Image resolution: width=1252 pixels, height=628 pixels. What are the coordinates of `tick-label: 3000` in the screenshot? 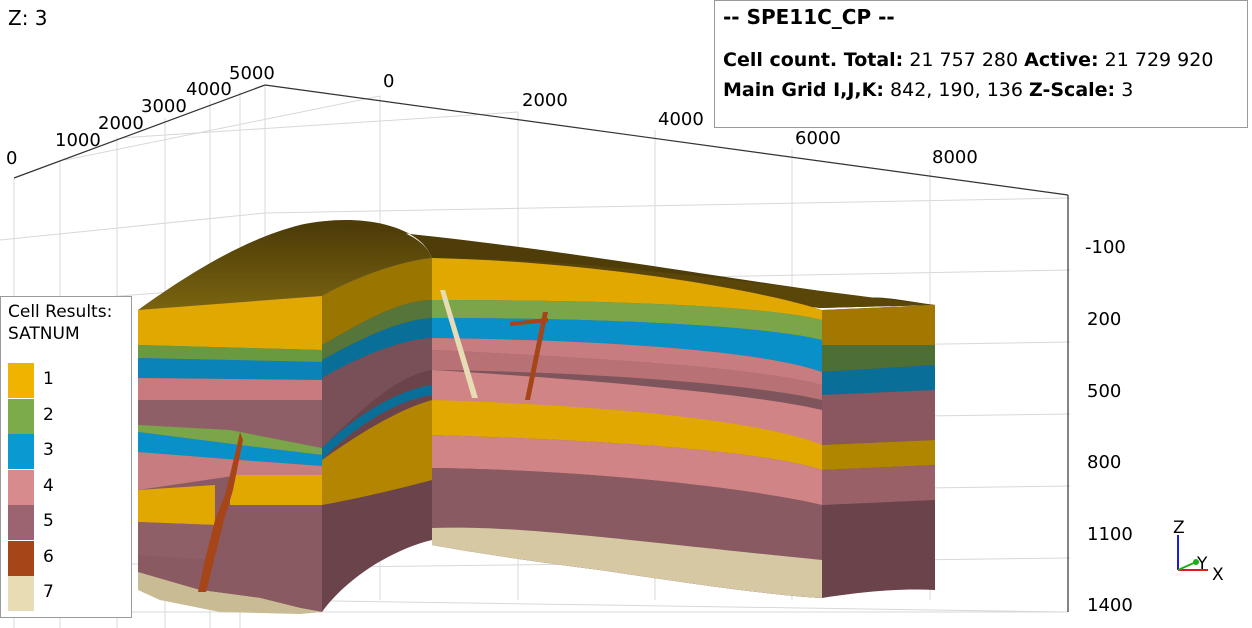 It's located at (164, 106).